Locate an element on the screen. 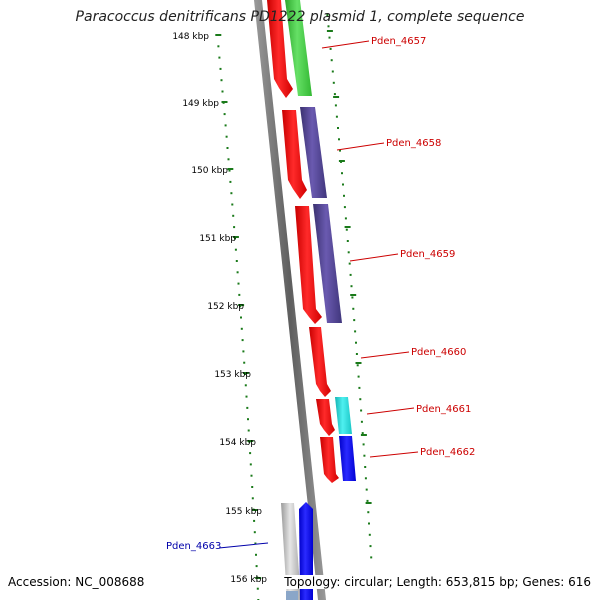  gene-label: Pden_4658 is located at coordinates (413, 143).